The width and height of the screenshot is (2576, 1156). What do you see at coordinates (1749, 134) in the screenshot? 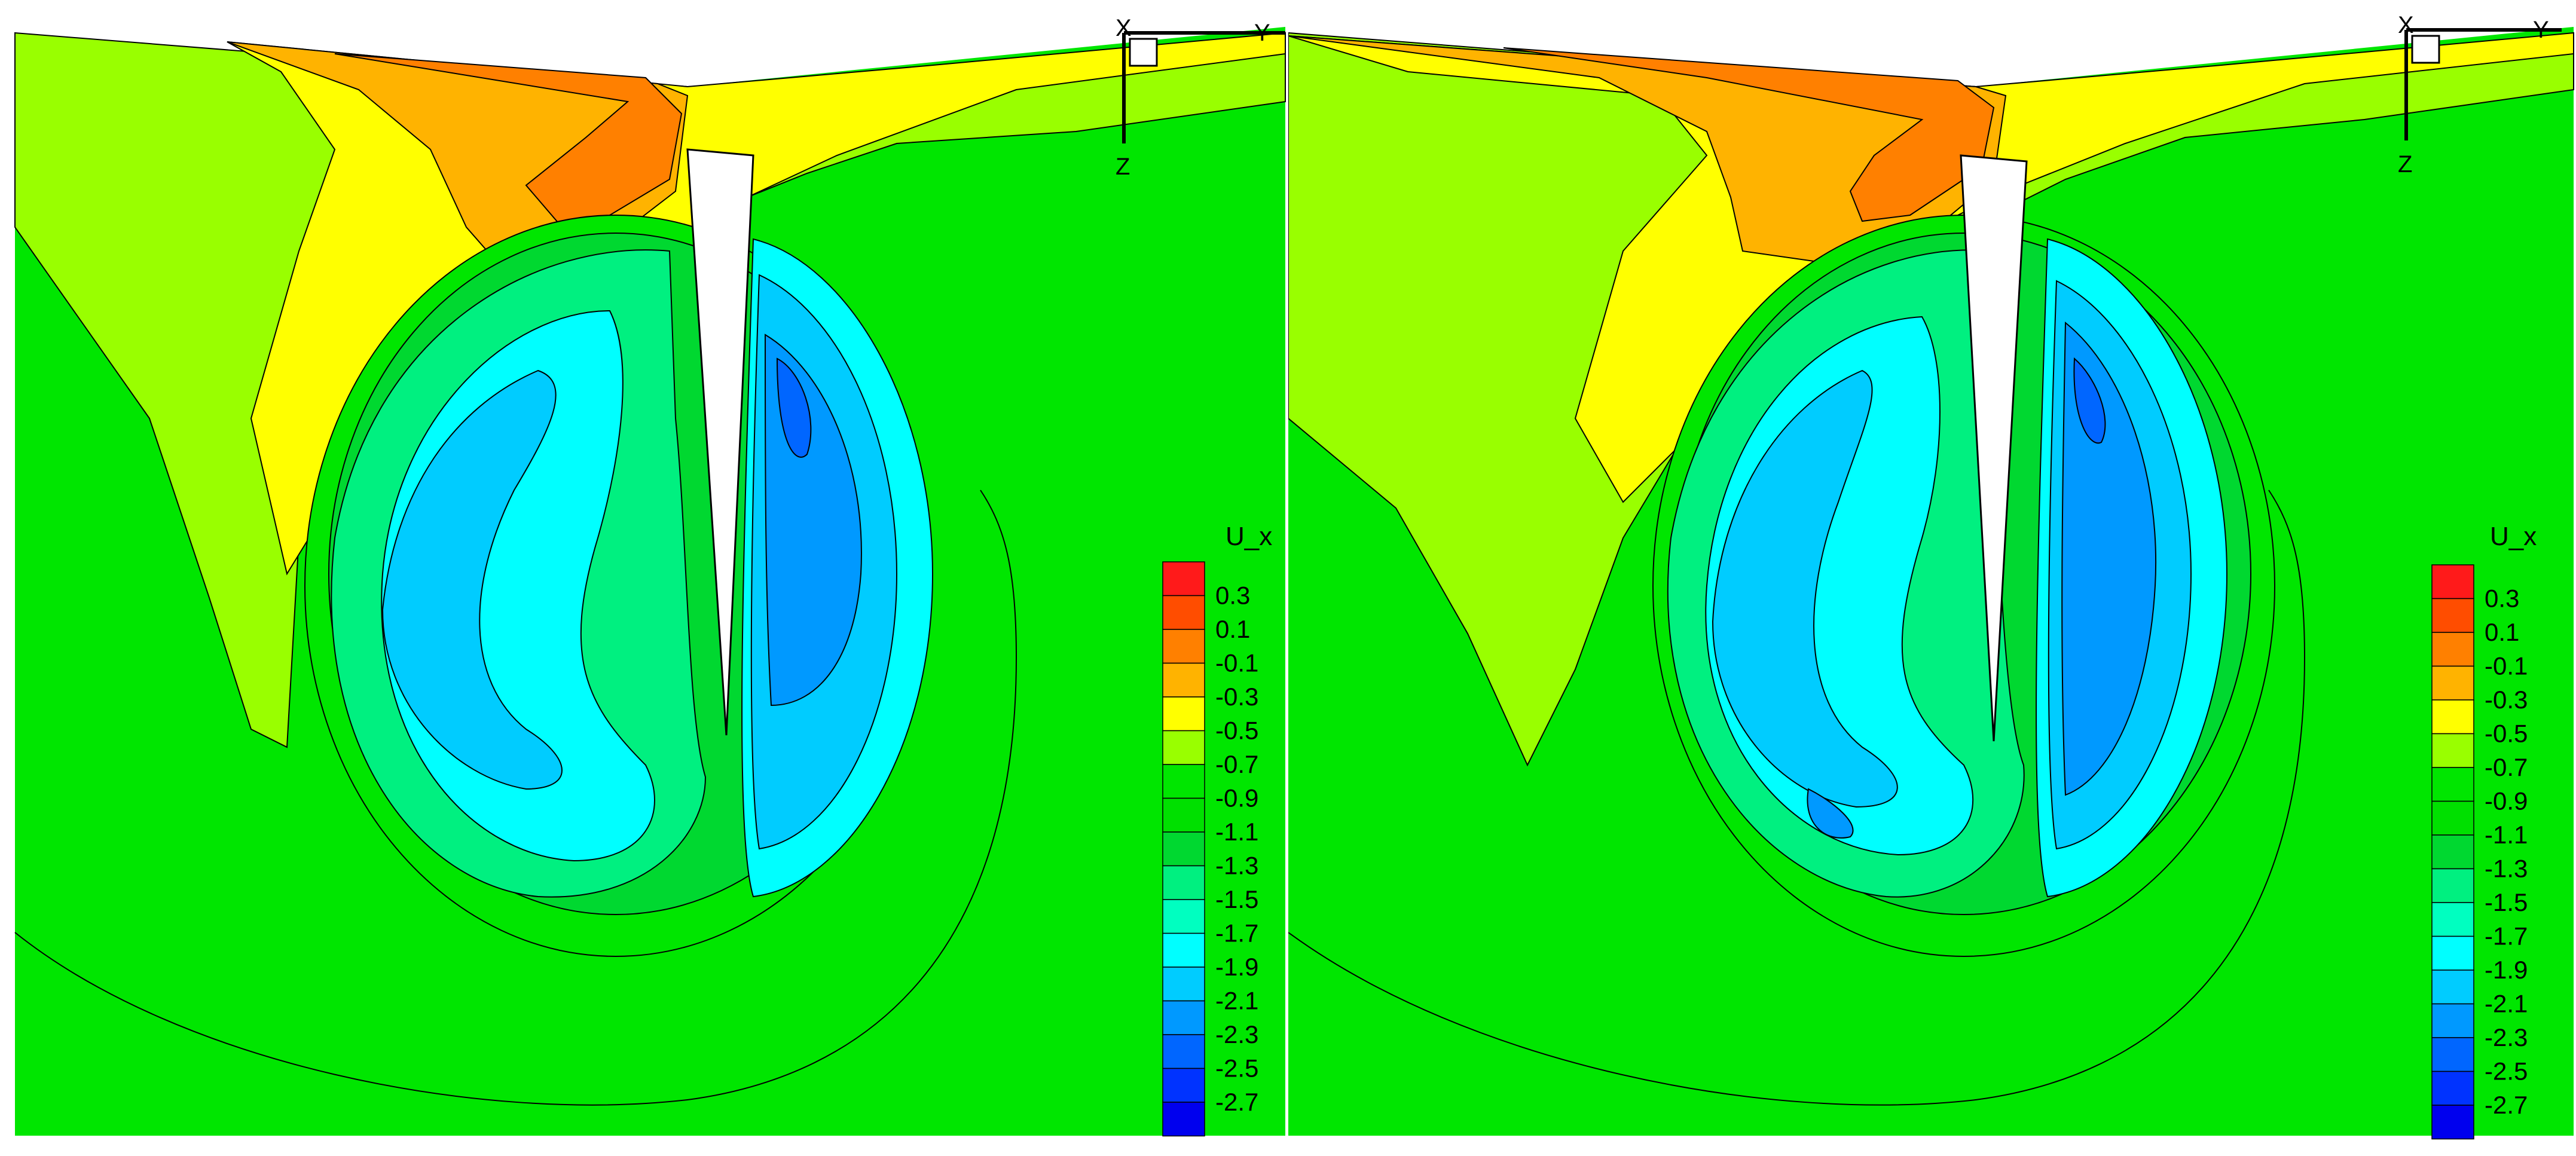
I see `contour-band-red-orange` at bounding box center [1749, 134].